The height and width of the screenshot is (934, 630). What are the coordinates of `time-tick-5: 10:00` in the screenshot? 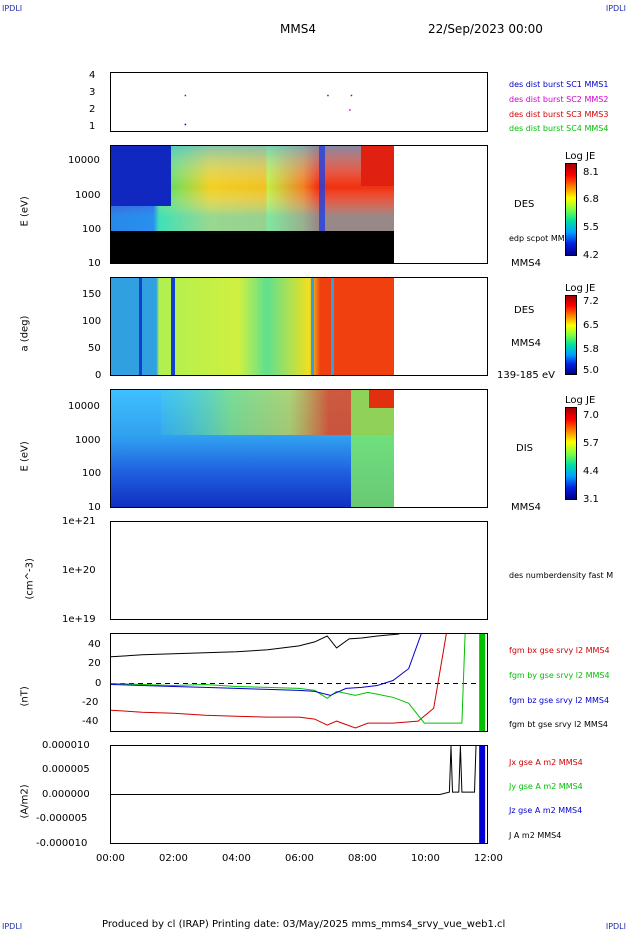 It's located at (425, 858).